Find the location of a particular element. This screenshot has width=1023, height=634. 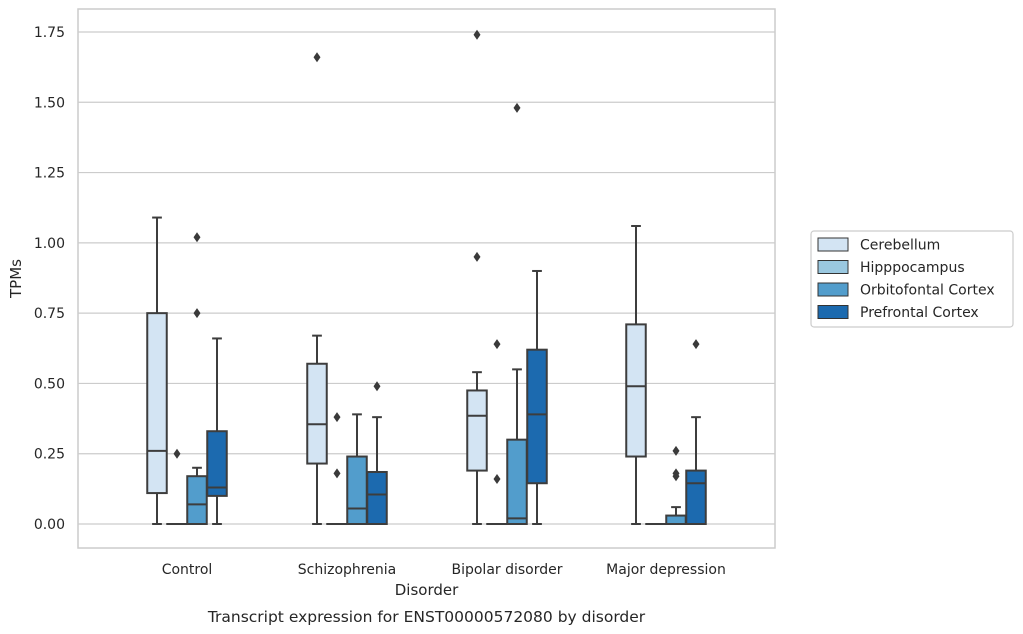

y-tick-label: 1.25 is located at coordinates (49, 174).